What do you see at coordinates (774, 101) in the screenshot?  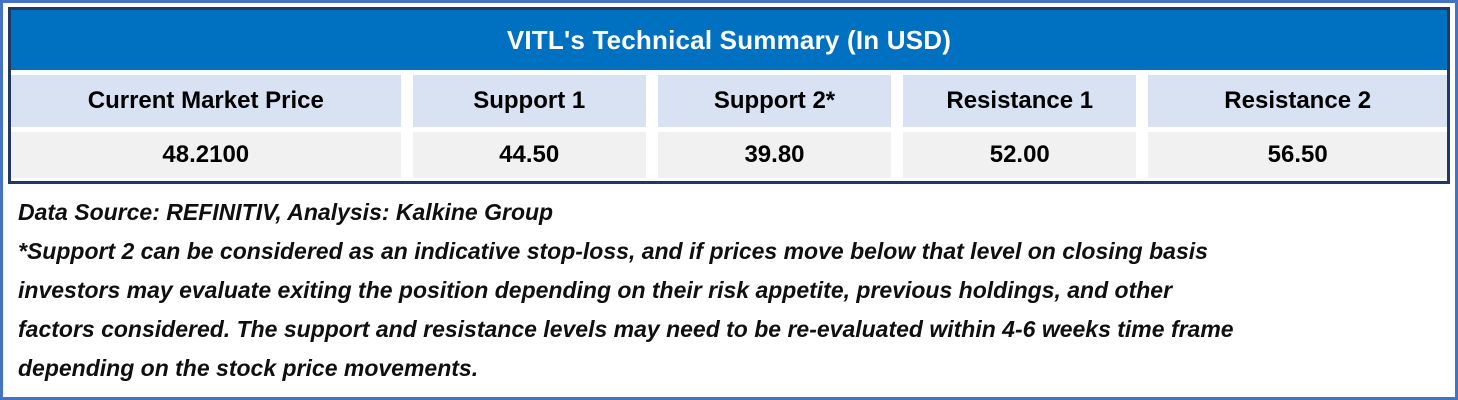 I see `column-header-support-2: Support 2*` at bounding box center [774, 101].